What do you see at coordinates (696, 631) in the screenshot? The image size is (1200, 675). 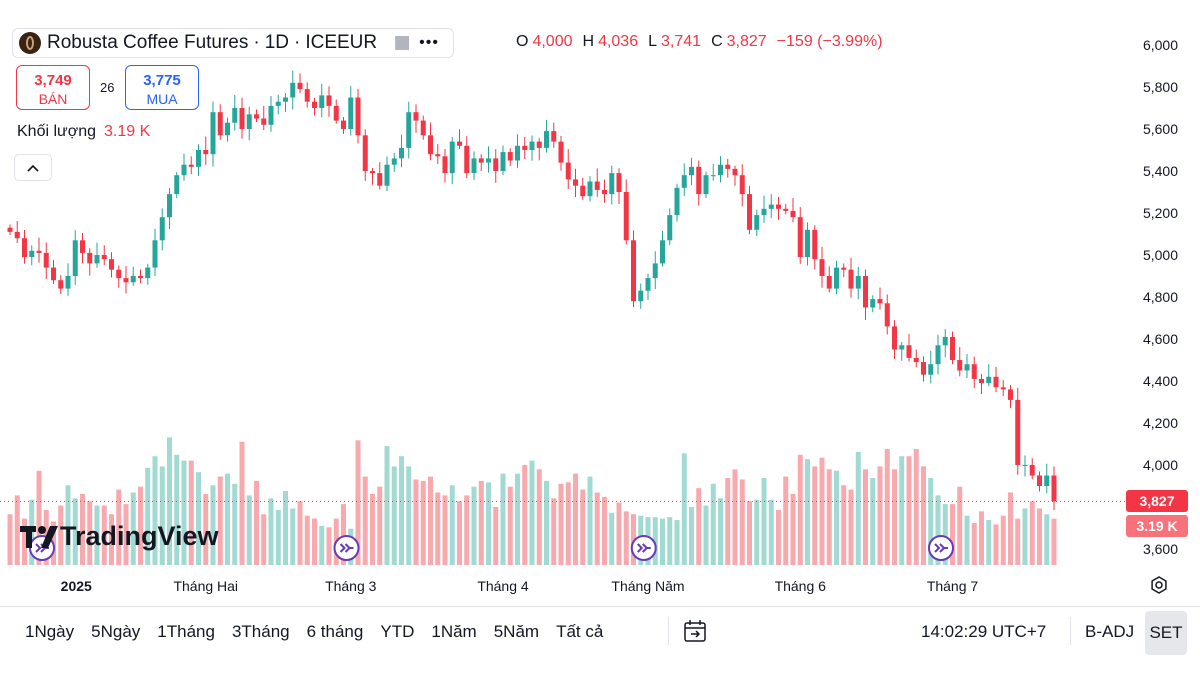 I see `calendar-go-to-icon` at bounding box center [696, 631].